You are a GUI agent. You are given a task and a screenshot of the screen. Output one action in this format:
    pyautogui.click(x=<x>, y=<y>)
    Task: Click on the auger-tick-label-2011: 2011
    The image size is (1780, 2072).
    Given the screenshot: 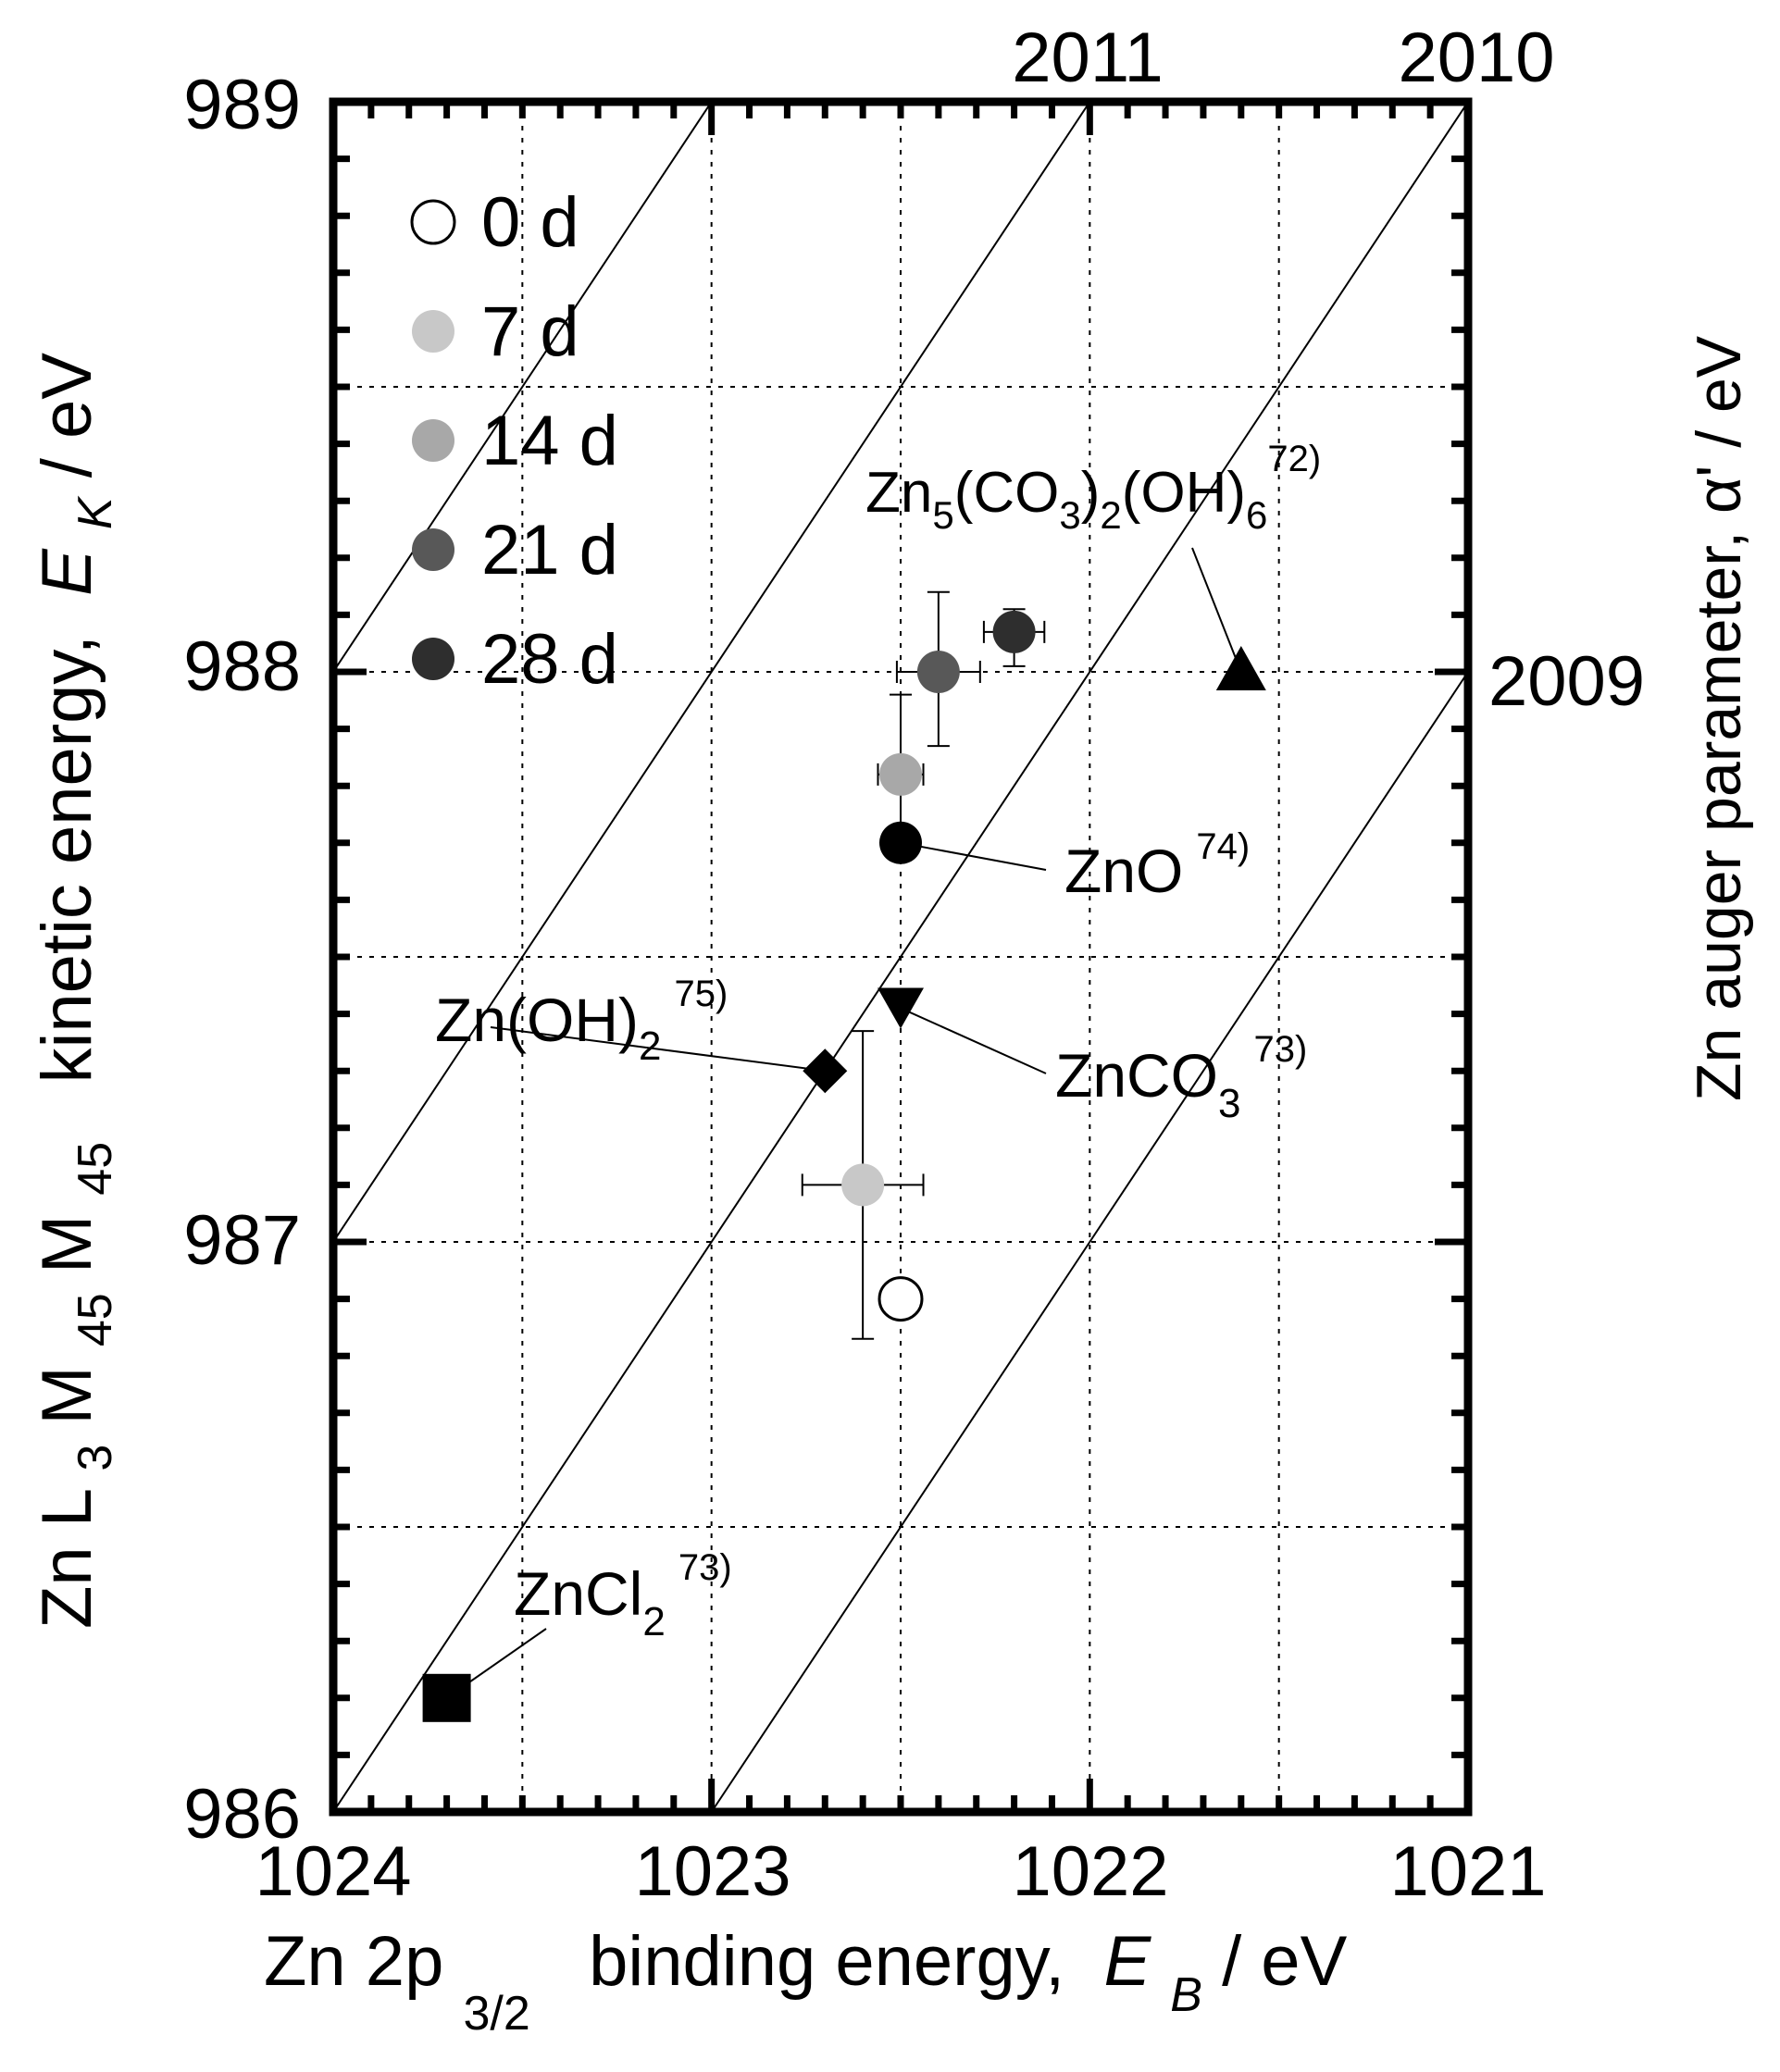 What is the action you would take?
    pyautogui.click(x=1087, y=58)
    